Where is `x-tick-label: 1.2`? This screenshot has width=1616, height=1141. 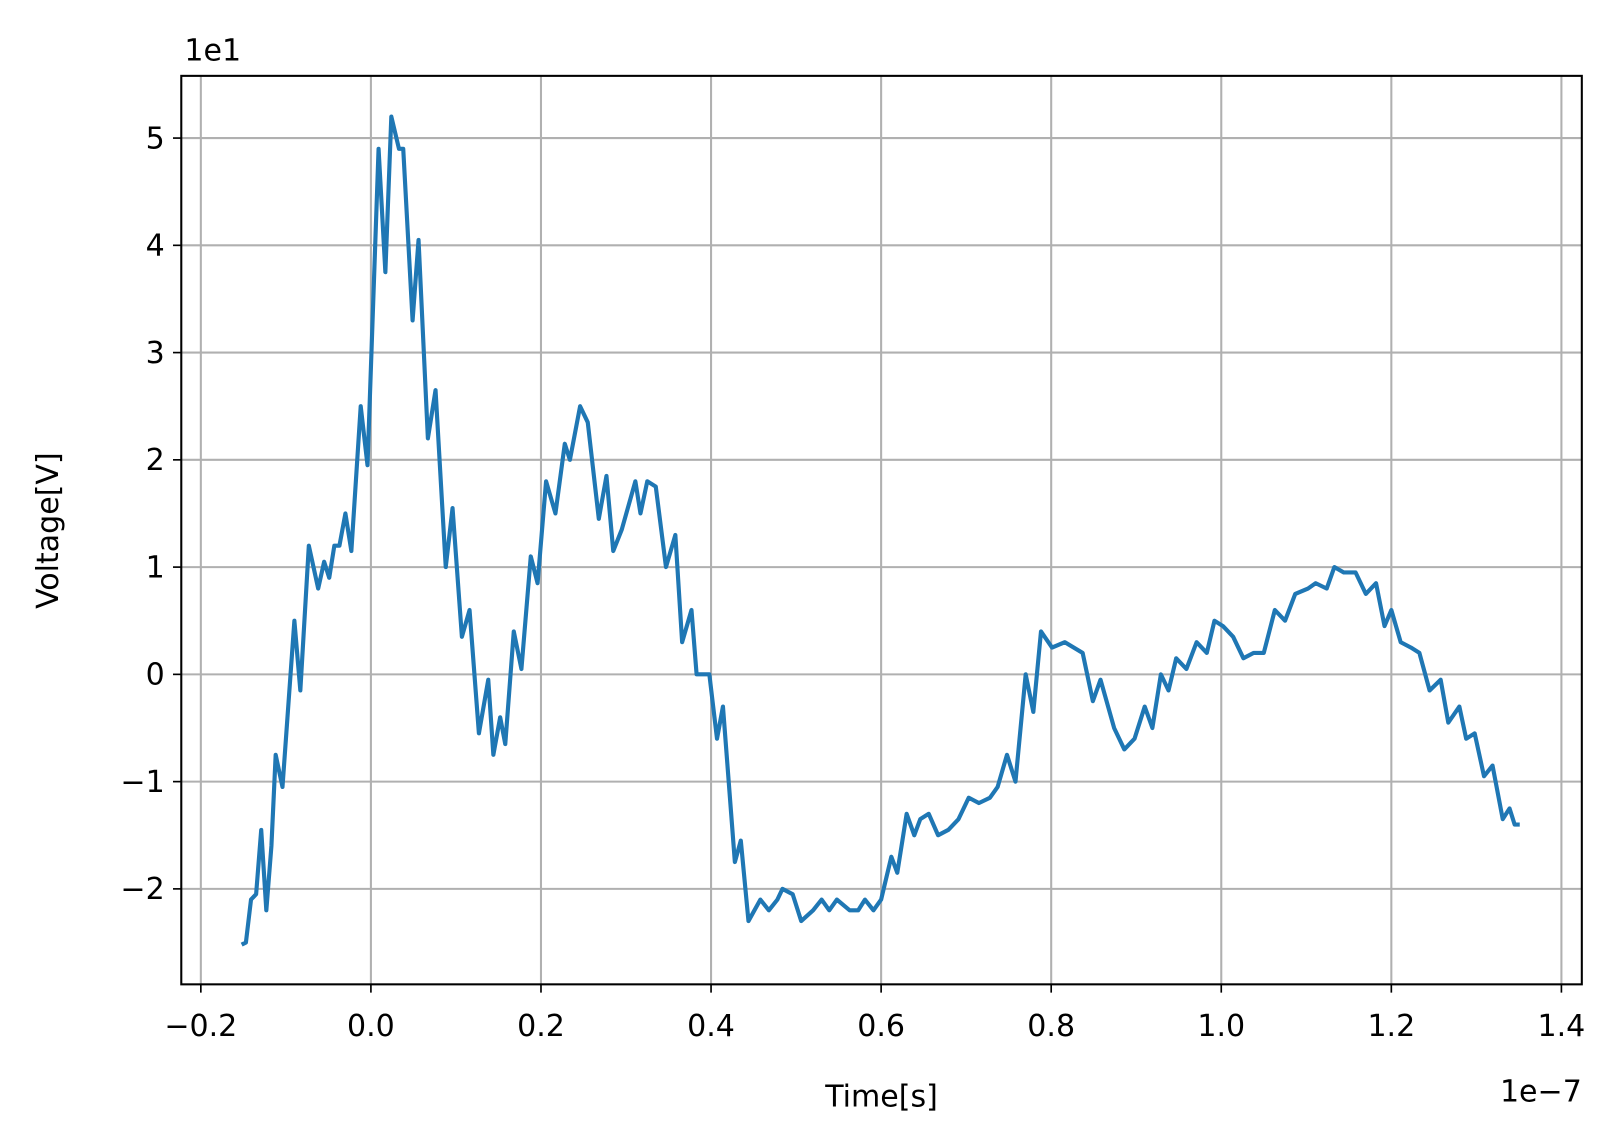 x-tick-label: 1.2 is located at coordinates (1391, 1026).